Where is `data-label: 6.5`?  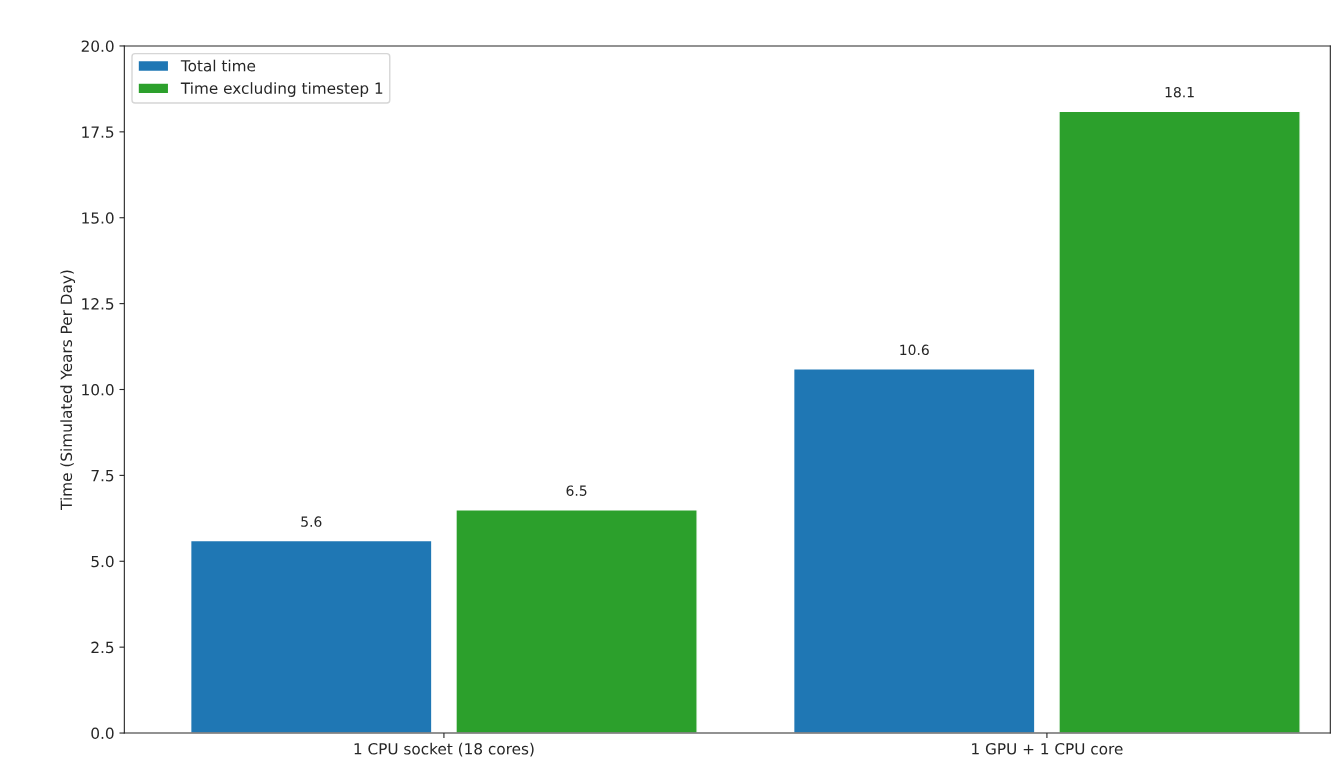
data-label: 6.5 is located at coordinates (576, 490).